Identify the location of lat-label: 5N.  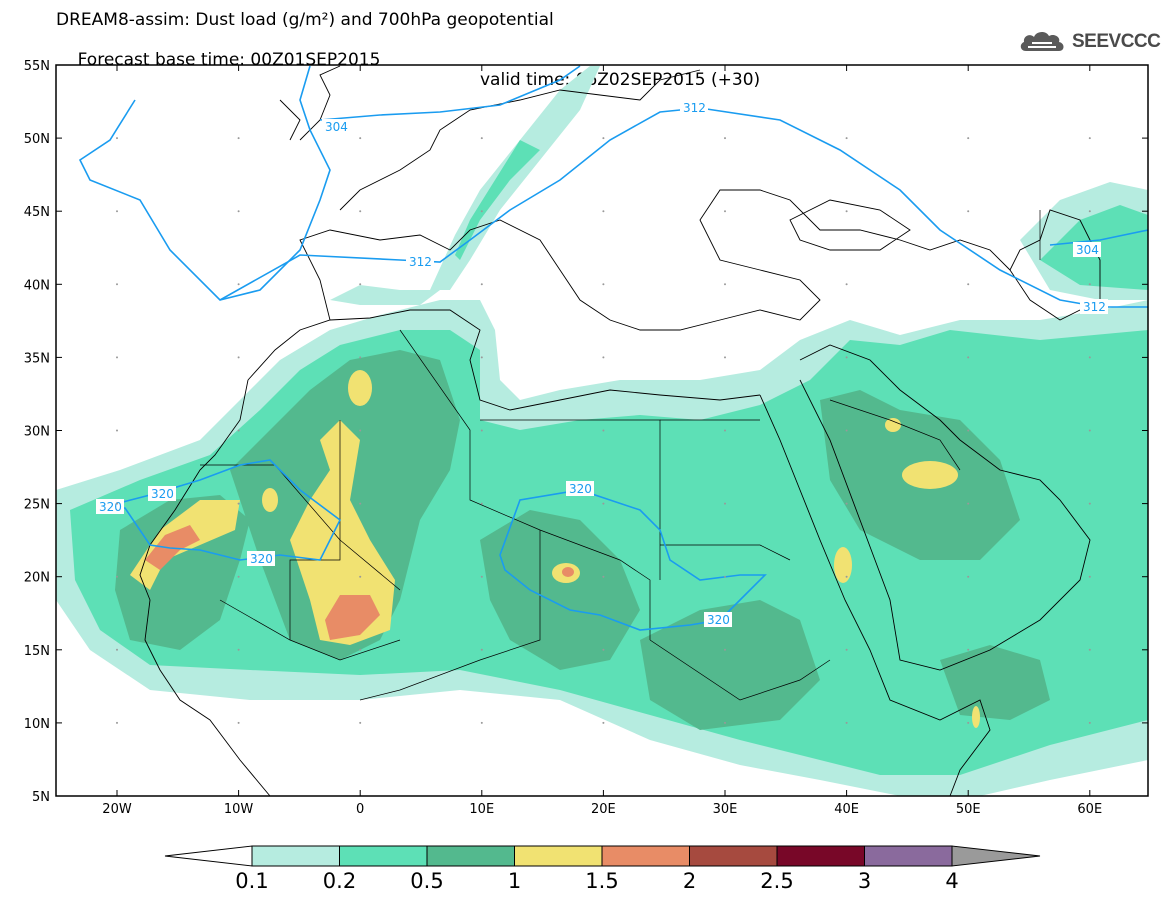
(41, 797).